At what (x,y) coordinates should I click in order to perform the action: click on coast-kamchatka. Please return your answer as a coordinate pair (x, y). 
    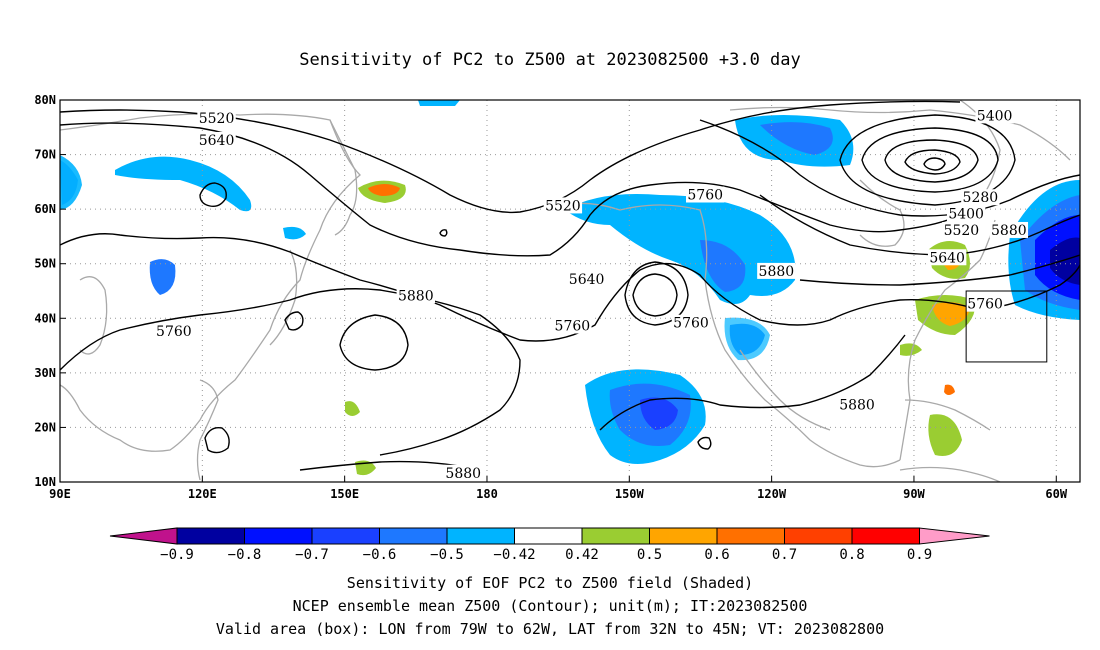
    Looking at the image, I should click on (343, 177).